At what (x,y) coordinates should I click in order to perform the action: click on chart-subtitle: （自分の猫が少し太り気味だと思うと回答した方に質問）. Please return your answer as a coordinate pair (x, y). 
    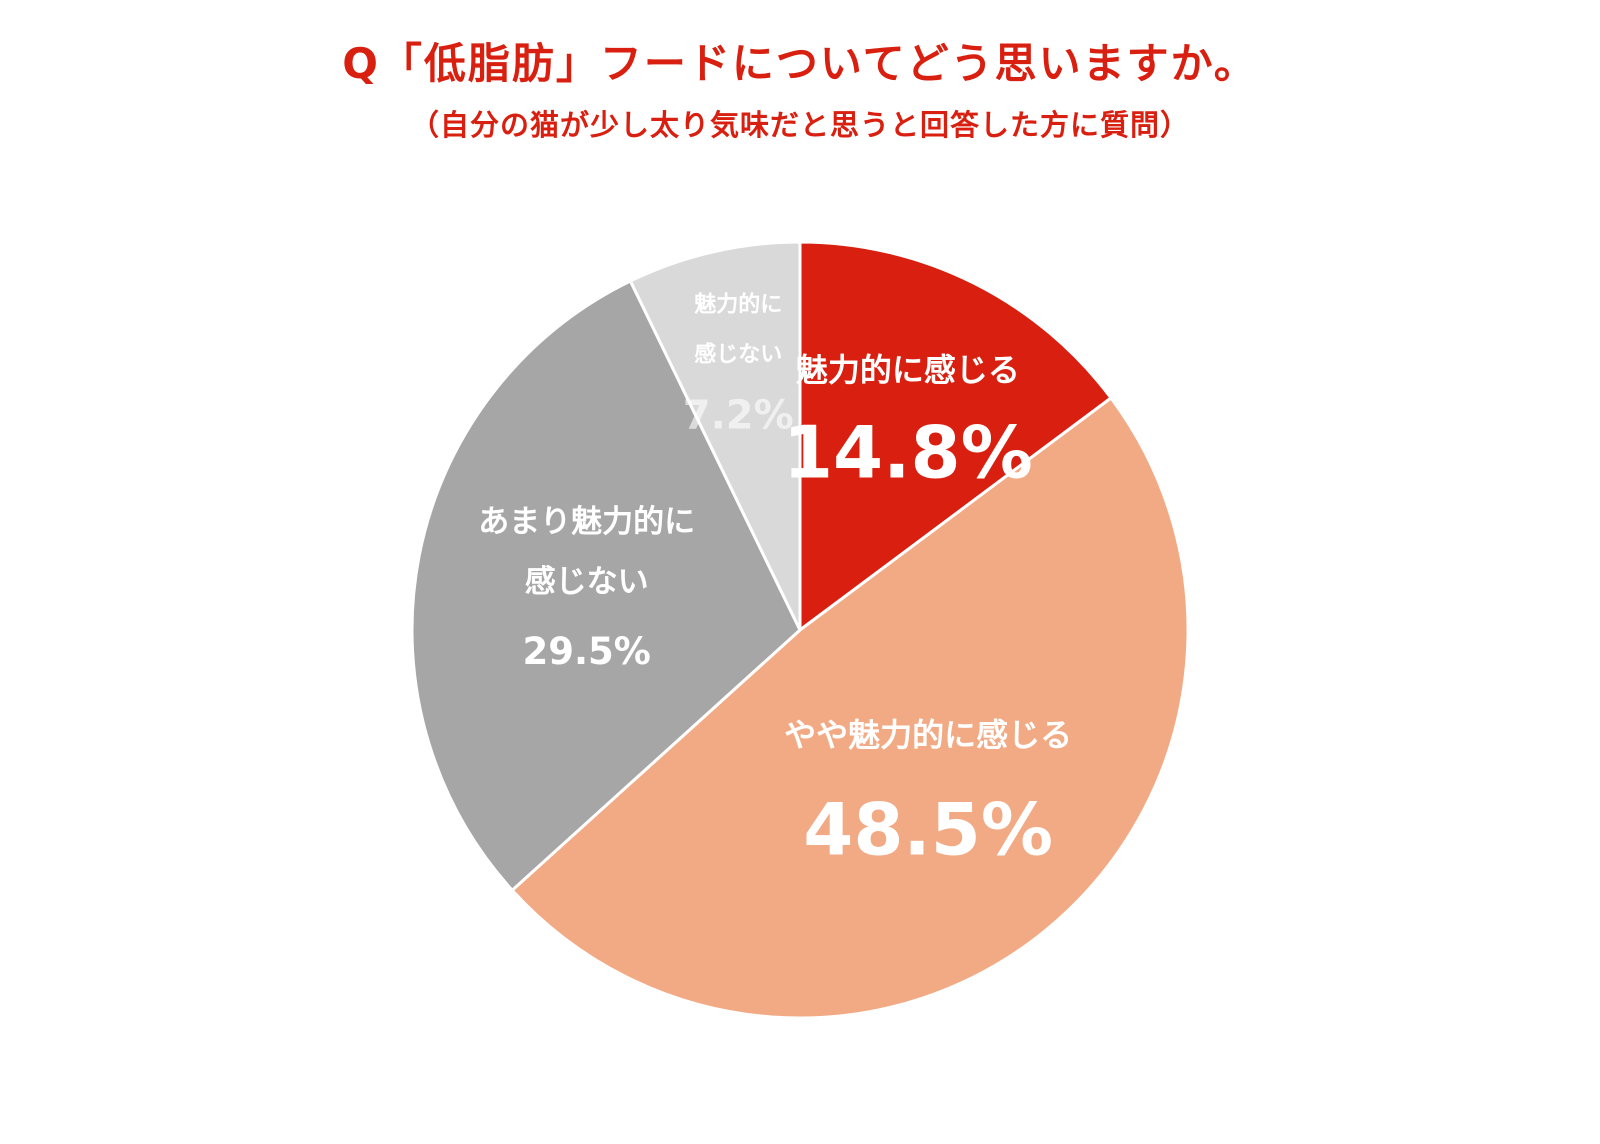
    Looking at the image, I should click on (799, 125).